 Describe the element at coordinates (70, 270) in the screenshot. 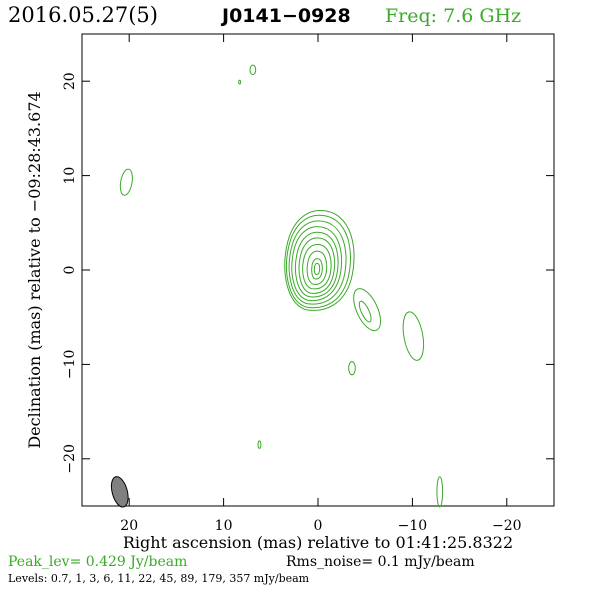

I see `y-tick-label: 0` at that location.